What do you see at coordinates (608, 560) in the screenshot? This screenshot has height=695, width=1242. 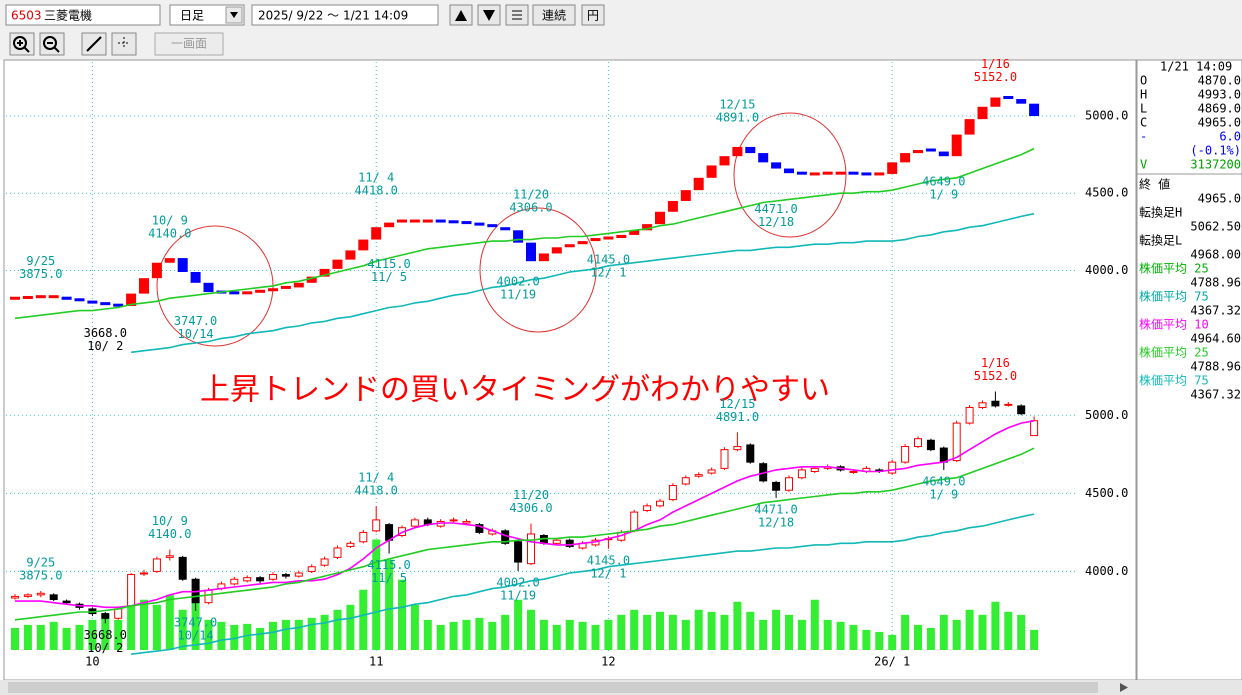 I see `price-annotation: 4145.0` at bounding box center [608, 560].